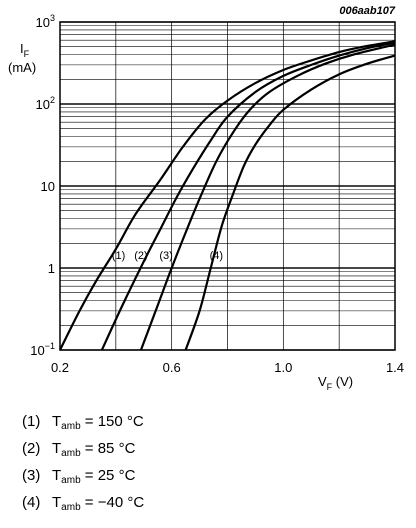 This screenshot has width=416, height=528. I want to click on y-tick-label: 10³, so click(45, 21).